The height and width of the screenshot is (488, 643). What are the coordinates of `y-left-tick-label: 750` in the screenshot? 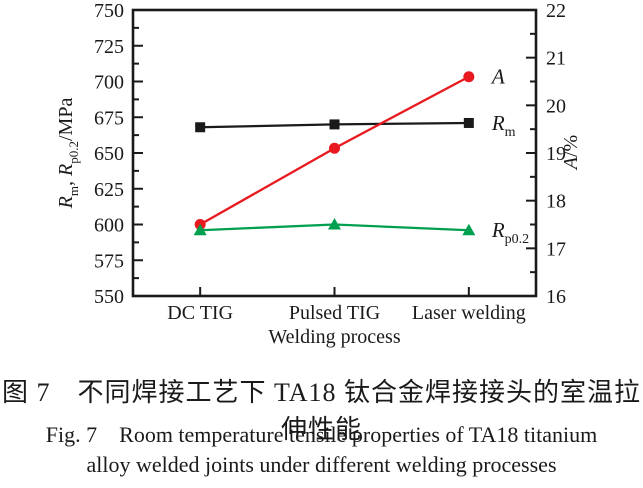 It's located at (109, 11).